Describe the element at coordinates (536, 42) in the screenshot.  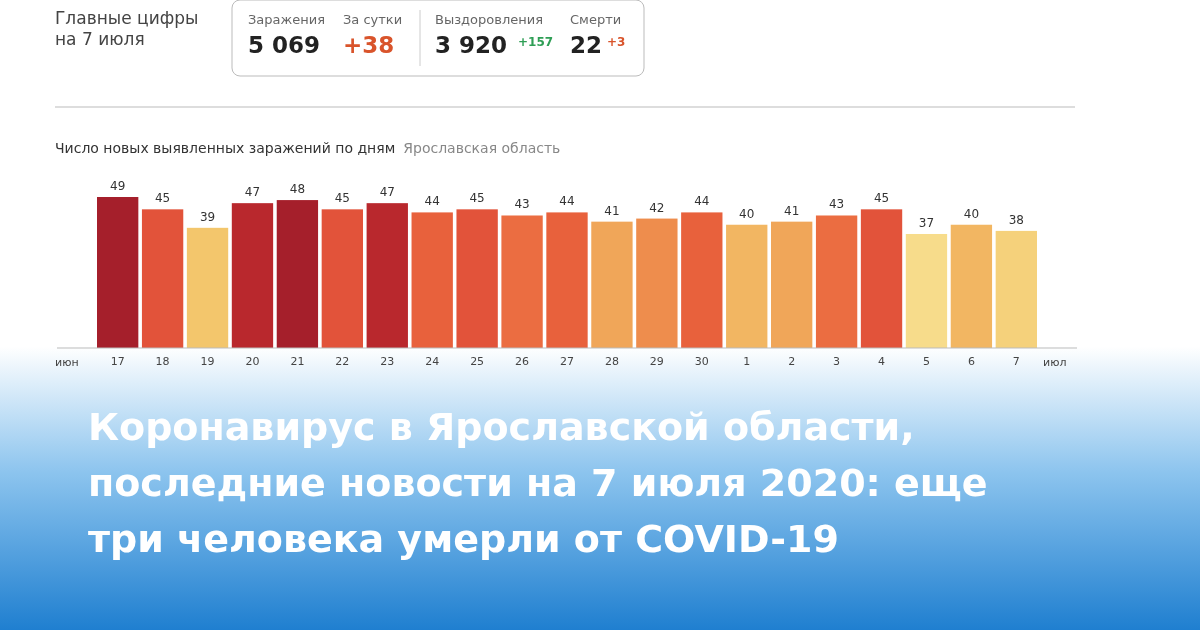
I see `text: +157` at that location.